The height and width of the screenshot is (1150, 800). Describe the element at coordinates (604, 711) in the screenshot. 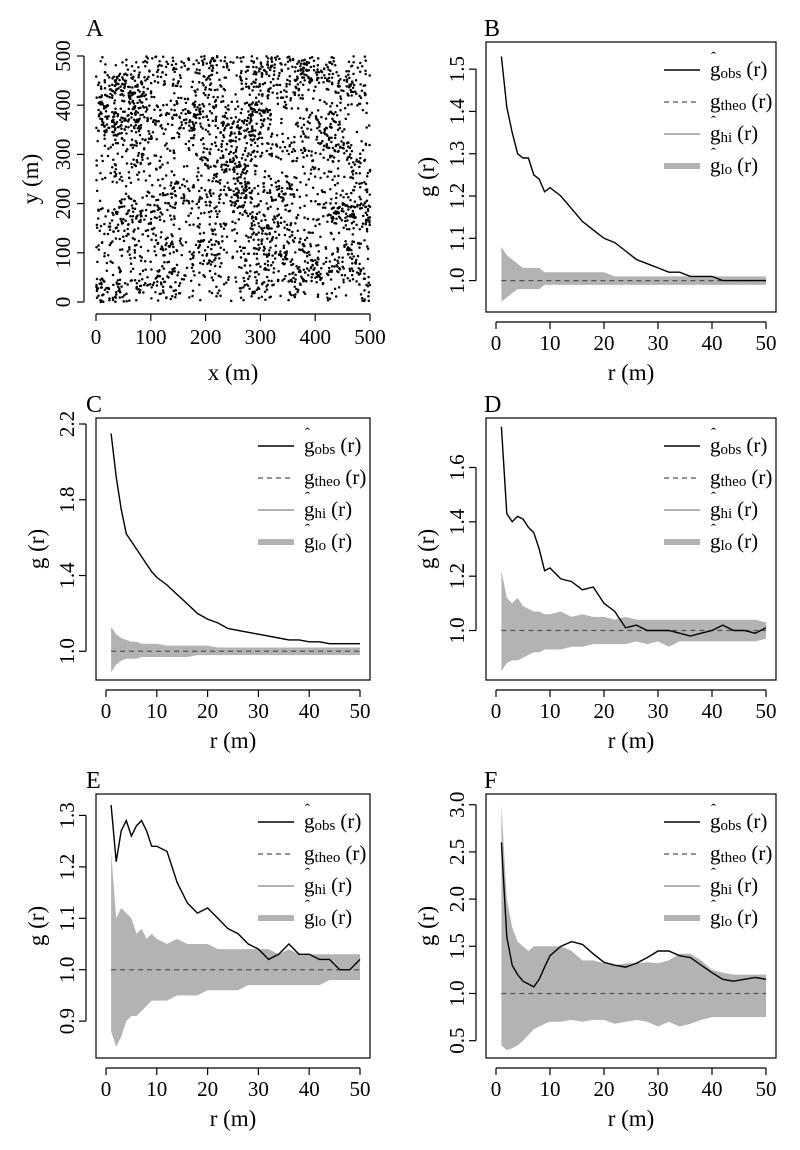

I see `x-tick-label: 20` at that location.